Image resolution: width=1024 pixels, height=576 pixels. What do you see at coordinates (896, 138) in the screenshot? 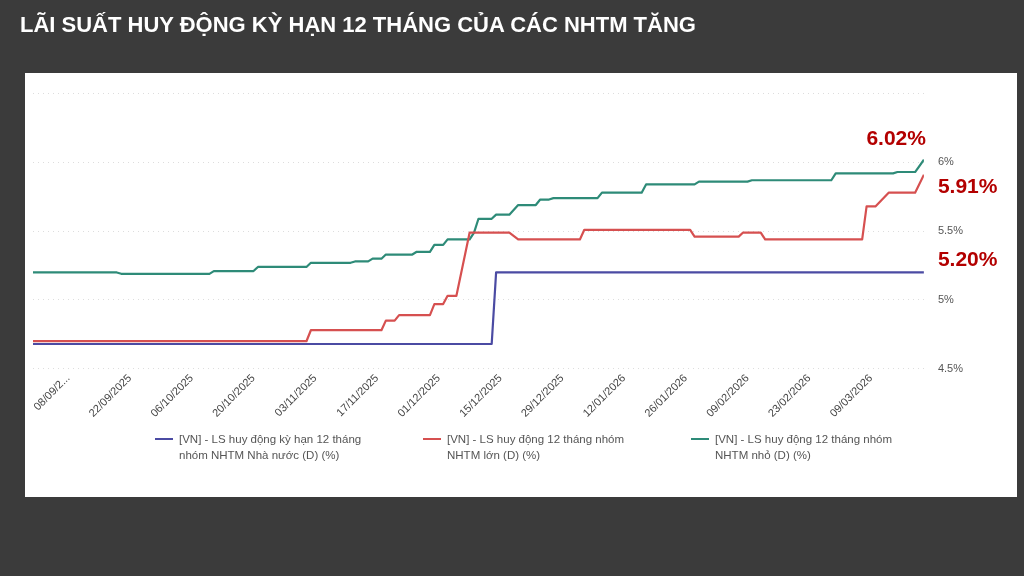
I see `annotation: 6.02%` at bounding box center [896, 138].